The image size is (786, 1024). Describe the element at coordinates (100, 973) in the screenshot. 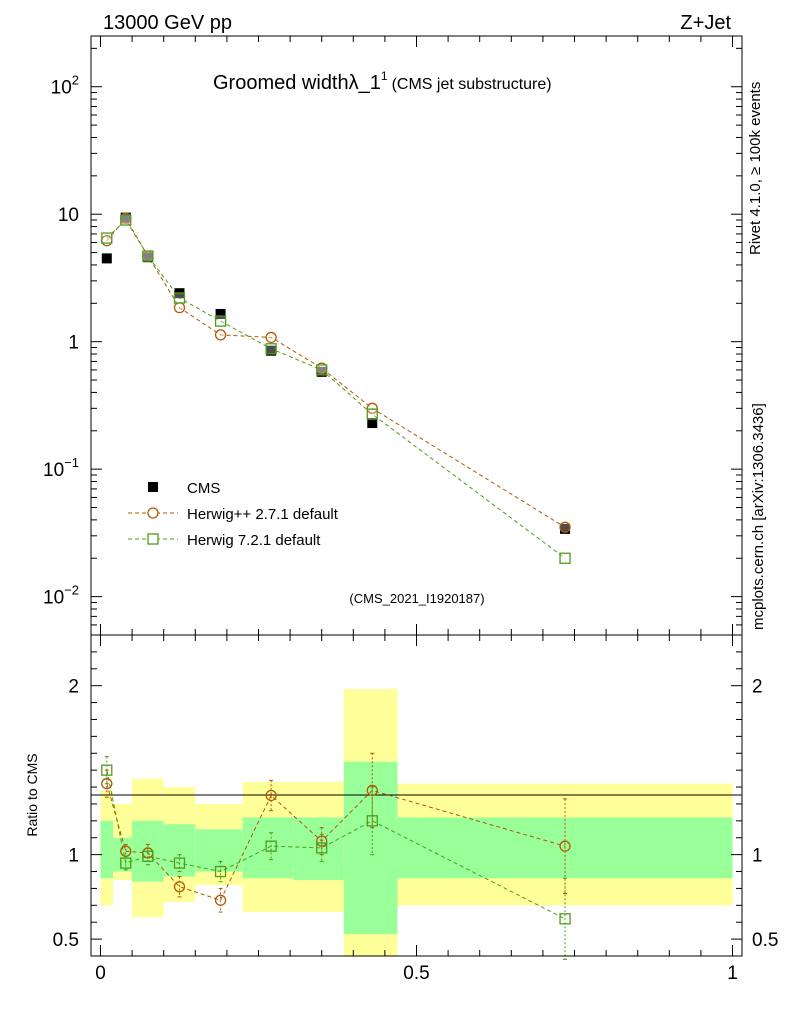

I see `x-tick-label: 0` at that location.